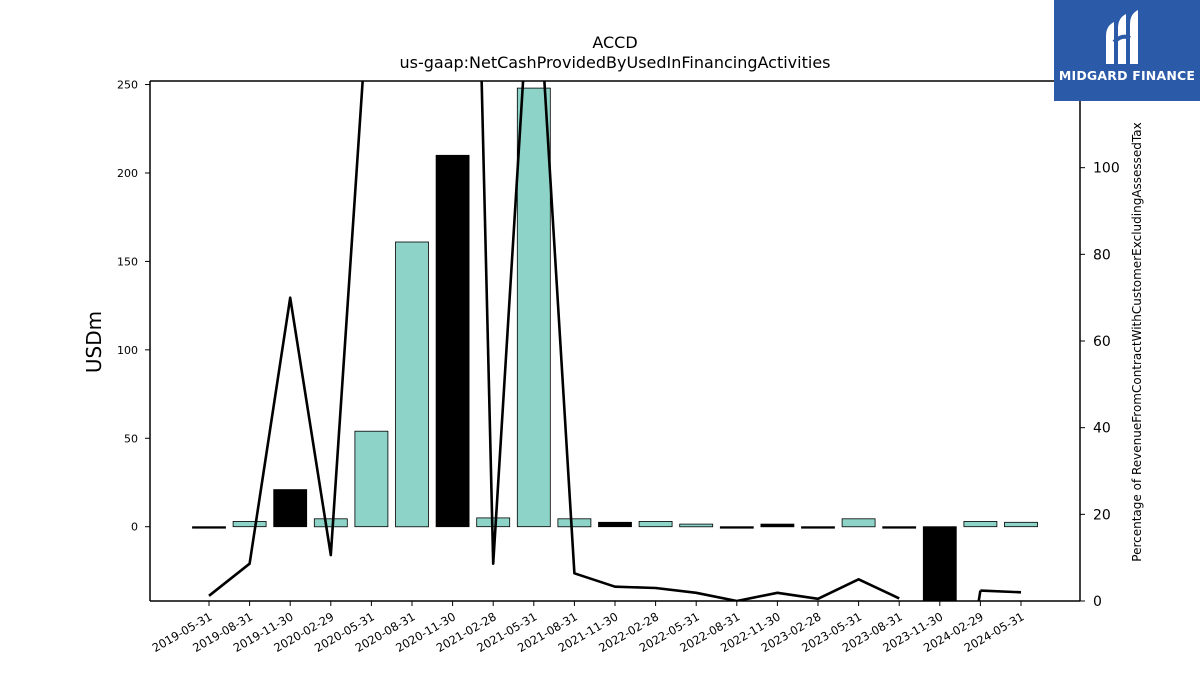 Image resolution: width=1200 pixels, height=675 pixels. I want to click on chart-title: ACCD, so click(614, 42).